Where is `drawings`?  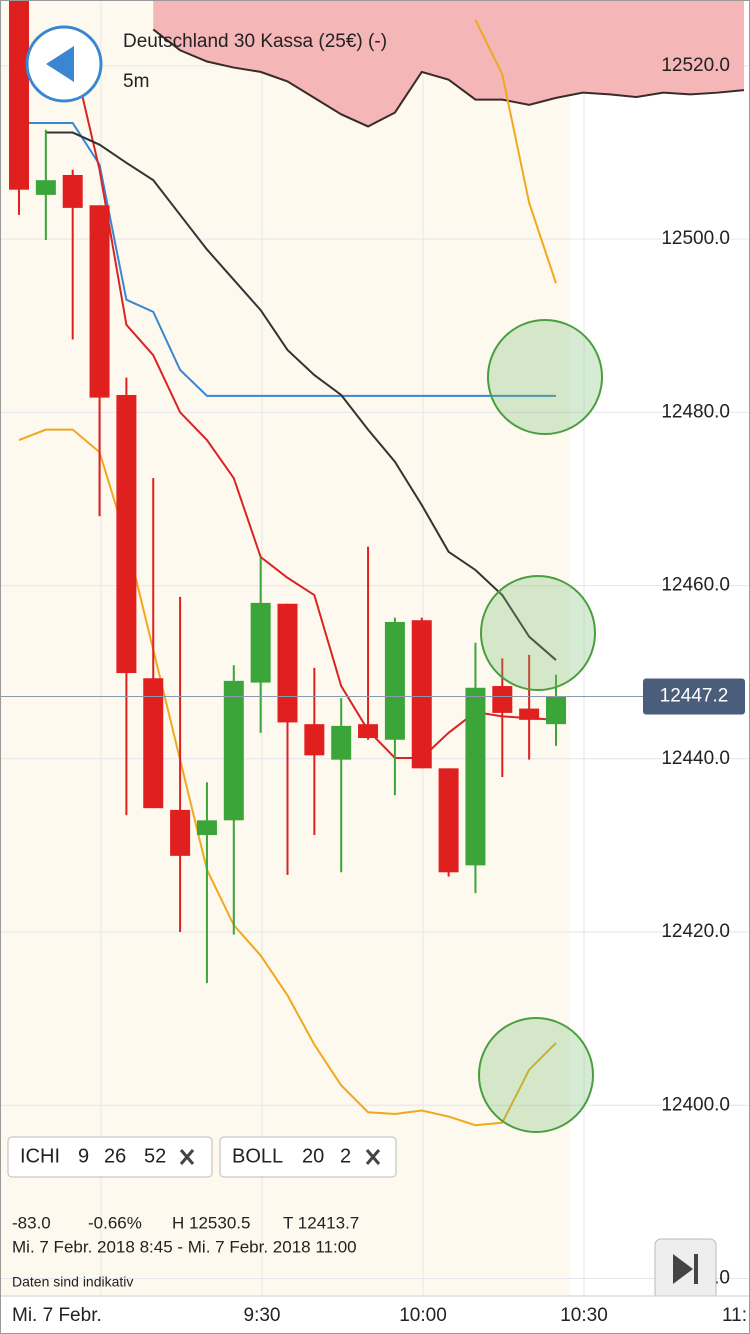
drawings is located at coordinates (540, 726).